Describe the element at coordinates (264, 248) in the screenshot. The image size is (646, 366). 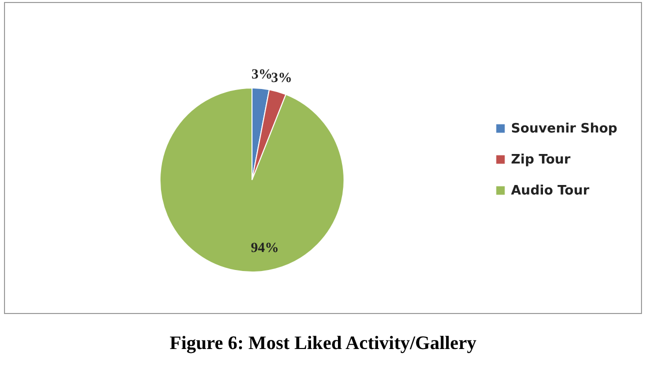
I see `data-label: 94%` at that location.